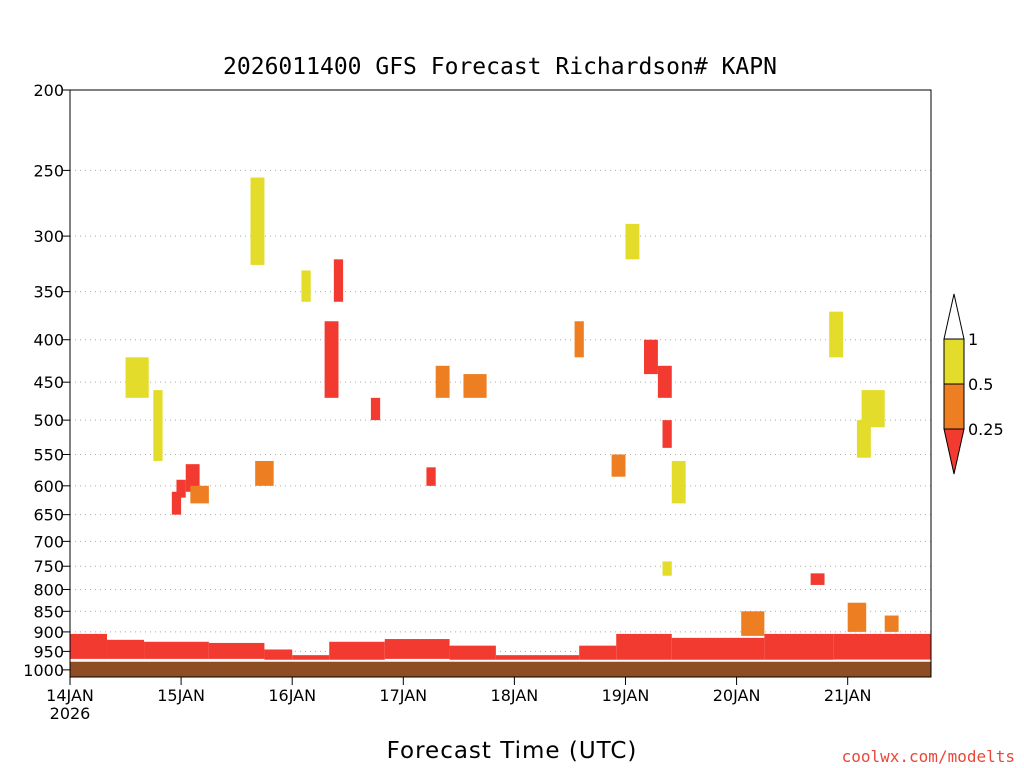 The height and width of the screenshot is (768, 1024). What do you see at coordinates (500, 67) in the screenshot?
I see `chart-title: 2026011400 GFS Forecast Richardson# KAPN` at bounding box center [500, 67].